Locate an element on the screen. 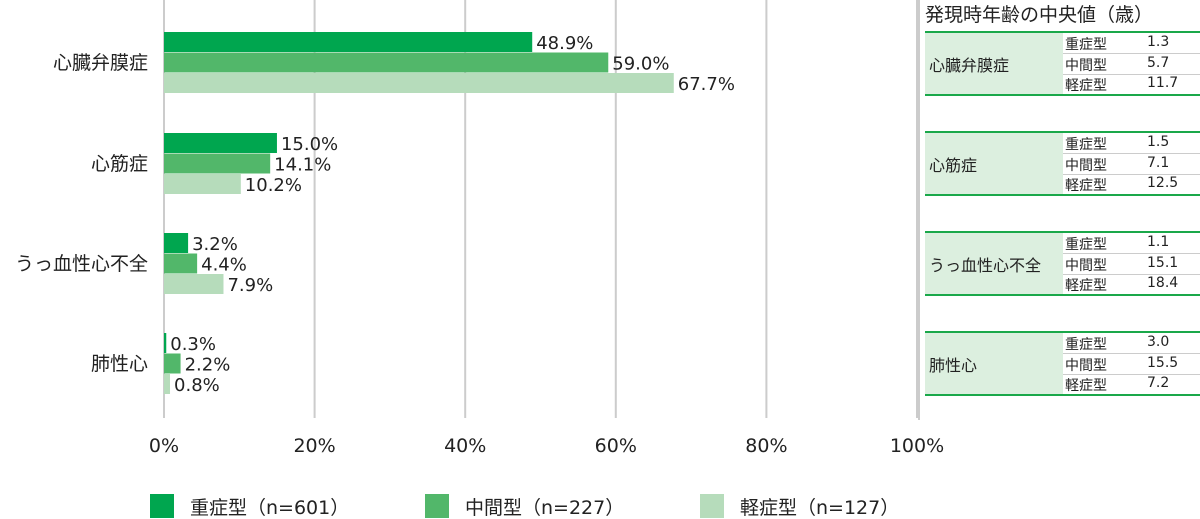  table-row: 中間型 7.1 is located at coordinates (1131, 164).